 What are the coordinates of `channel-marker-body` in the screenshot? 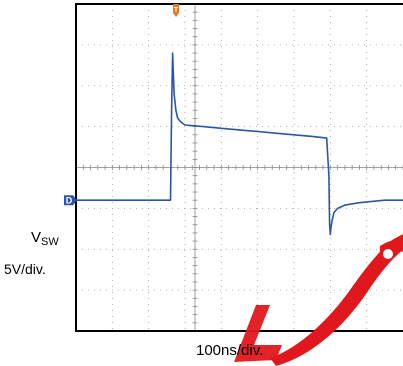 It's located at (70, 200).